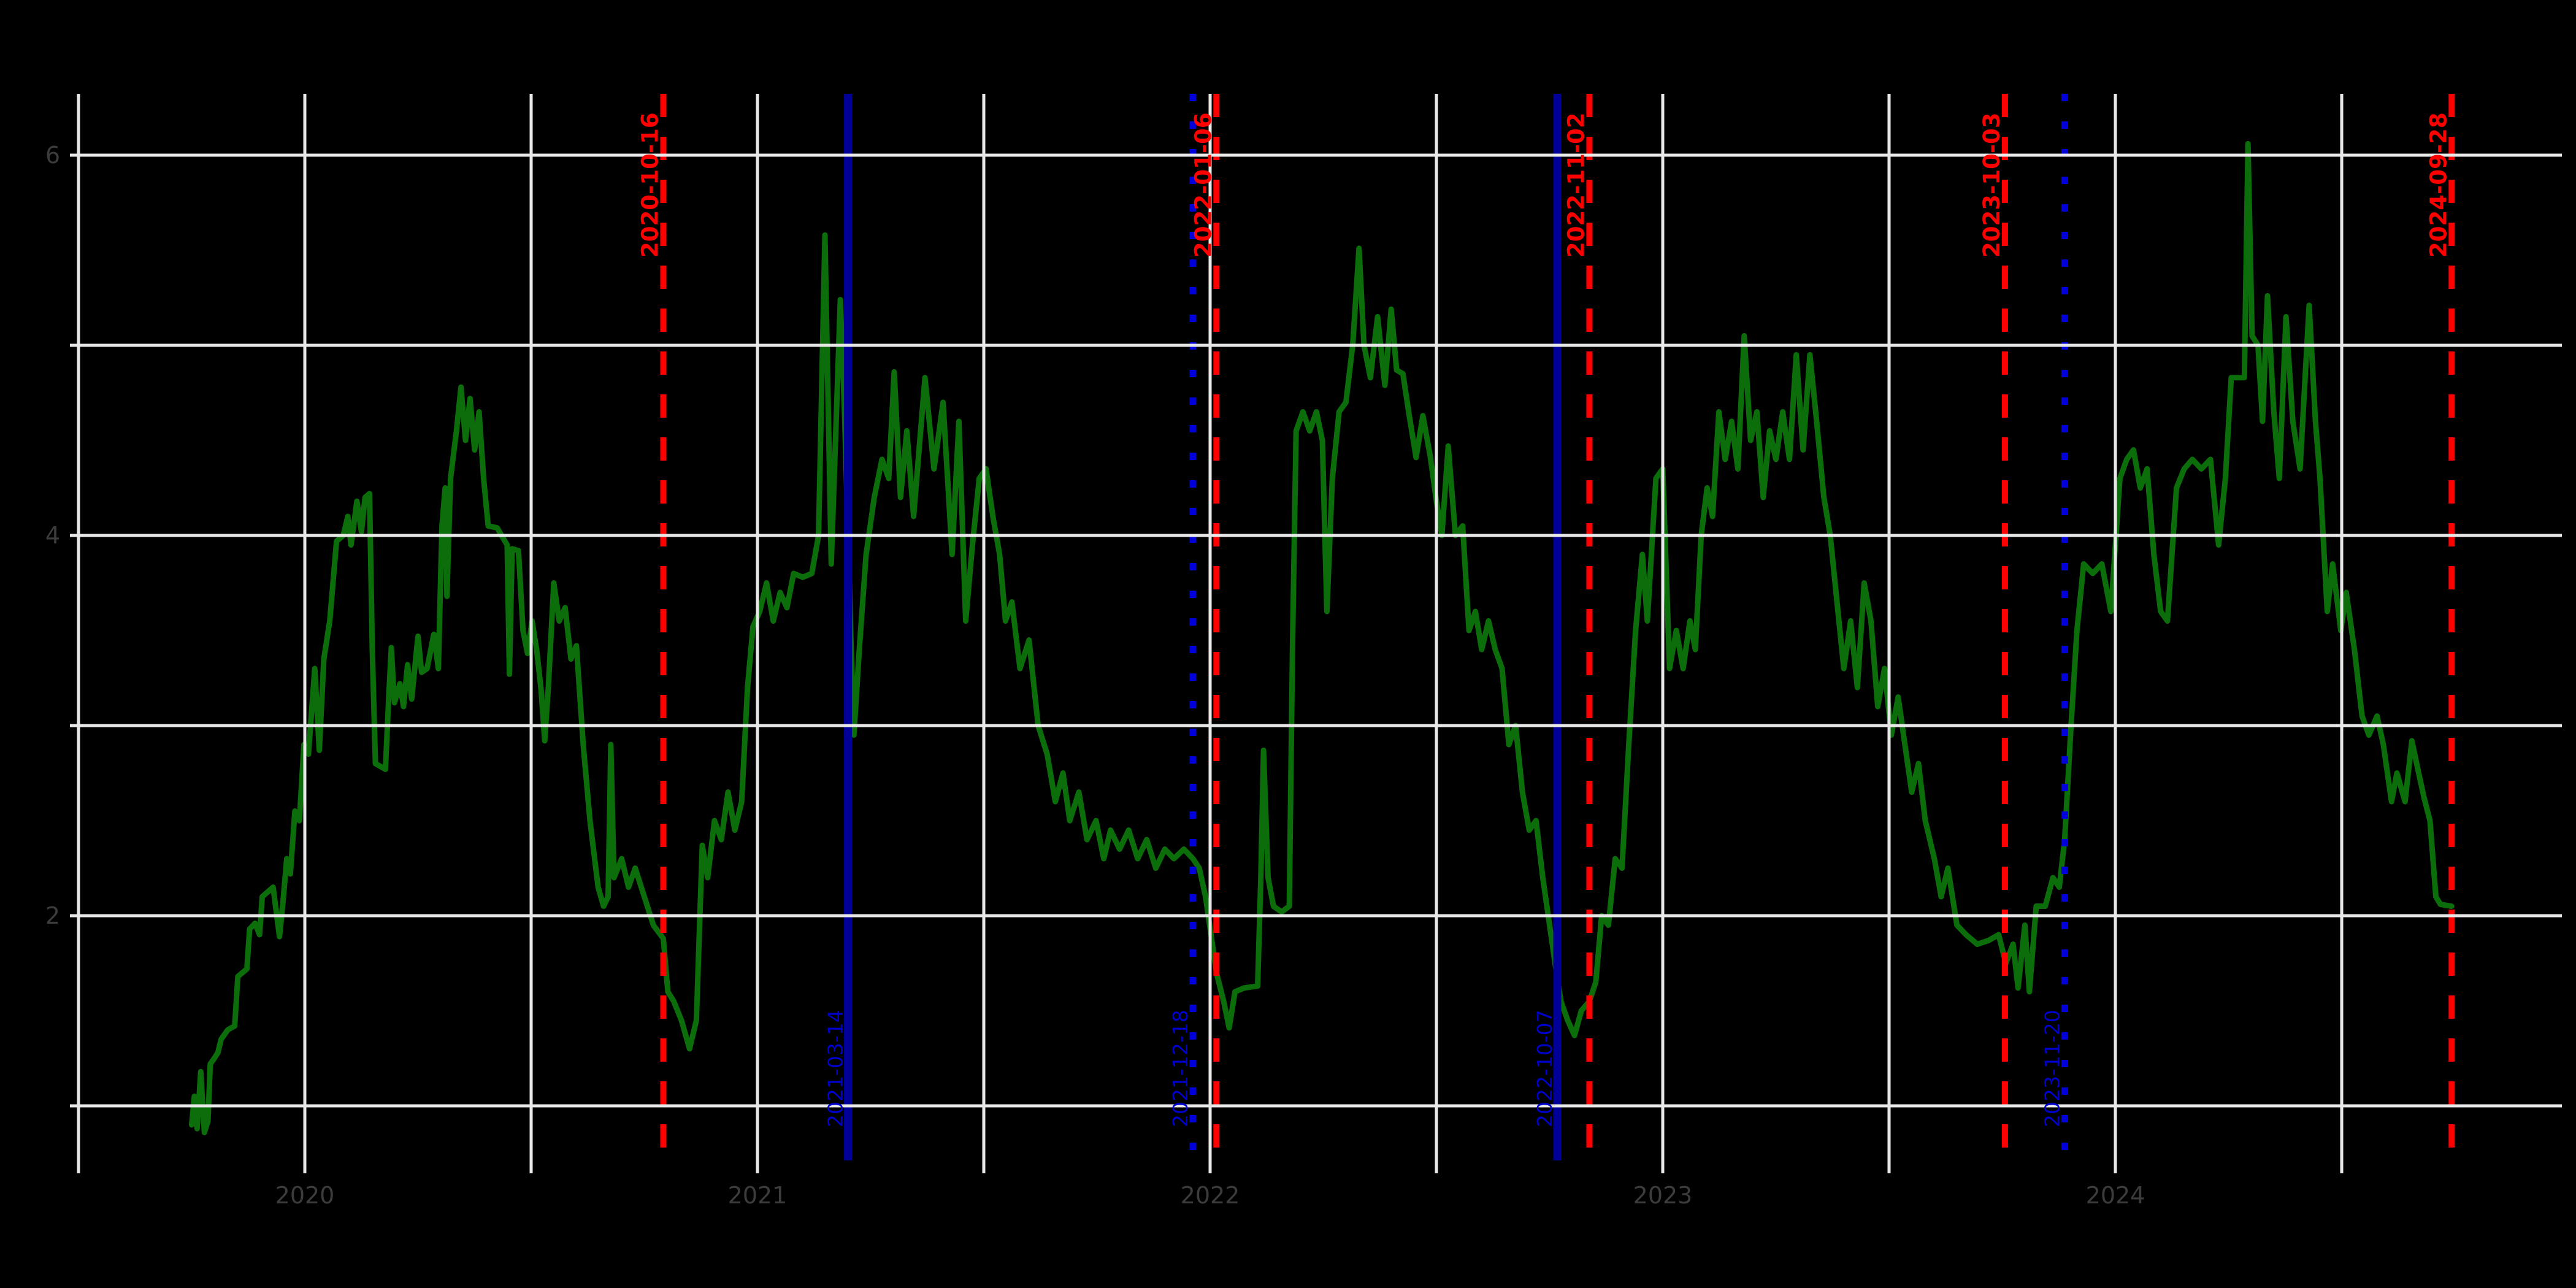 This screenshot has width=2576, height=1288. I want to click on x-tick-label-2022: 2022, so click(1210, 1195).